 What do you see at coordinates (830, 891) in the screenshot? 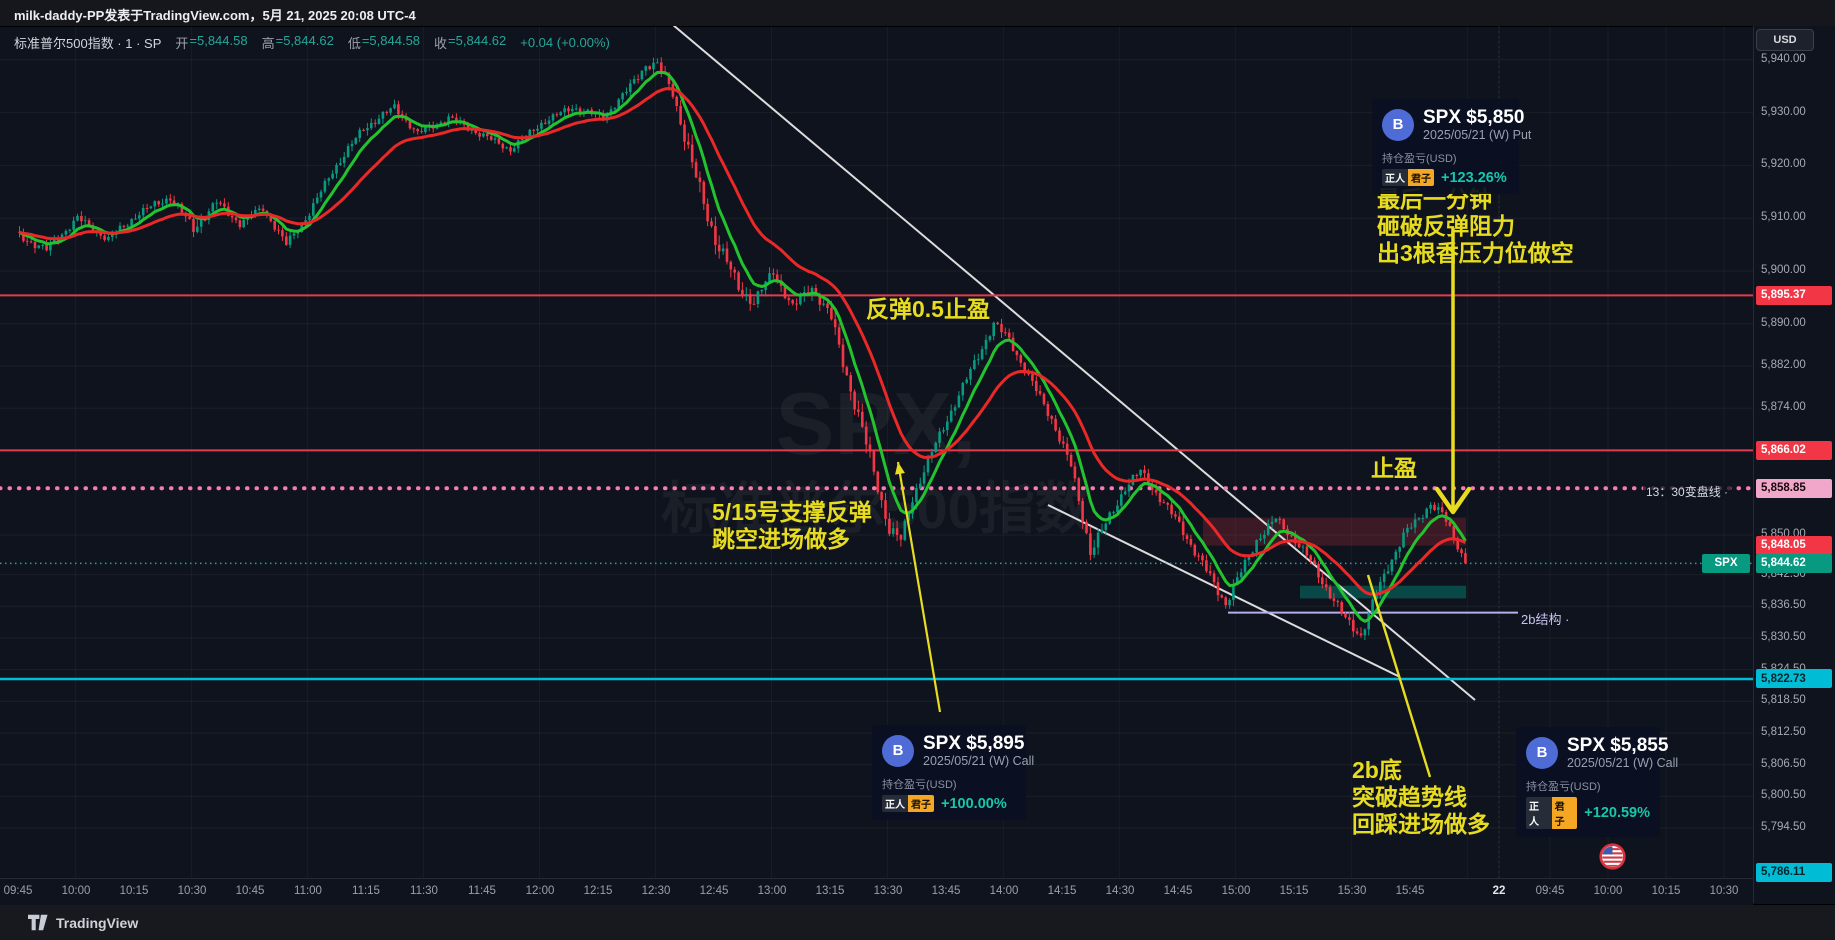
I see `time-tick-label: 13:15` at bounding box center [830, 891].